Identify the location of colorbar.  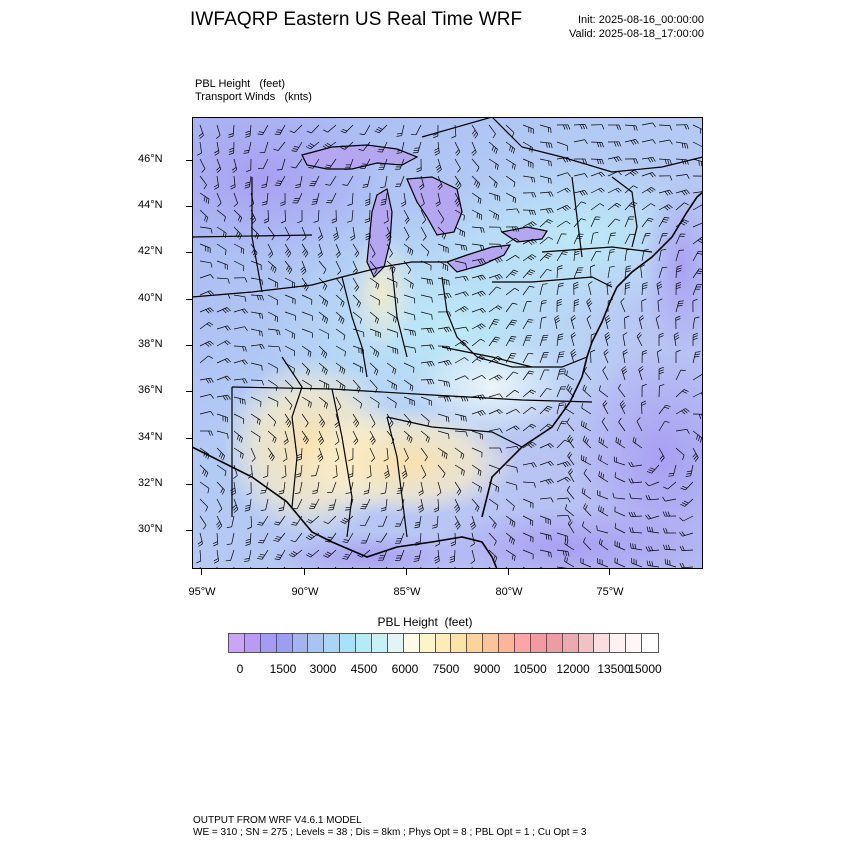
(444, 643).